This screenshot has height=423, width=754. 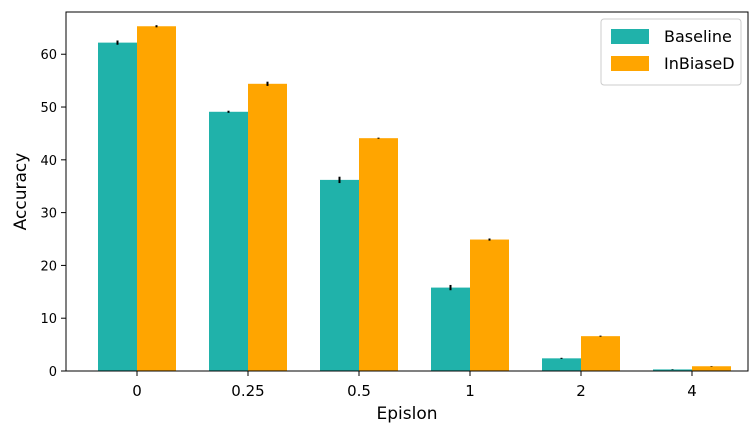 What do you see at coordinates (48, 214) in the screenshot?
I see `y-tick-label: 30` at bounding box center [48, 214].